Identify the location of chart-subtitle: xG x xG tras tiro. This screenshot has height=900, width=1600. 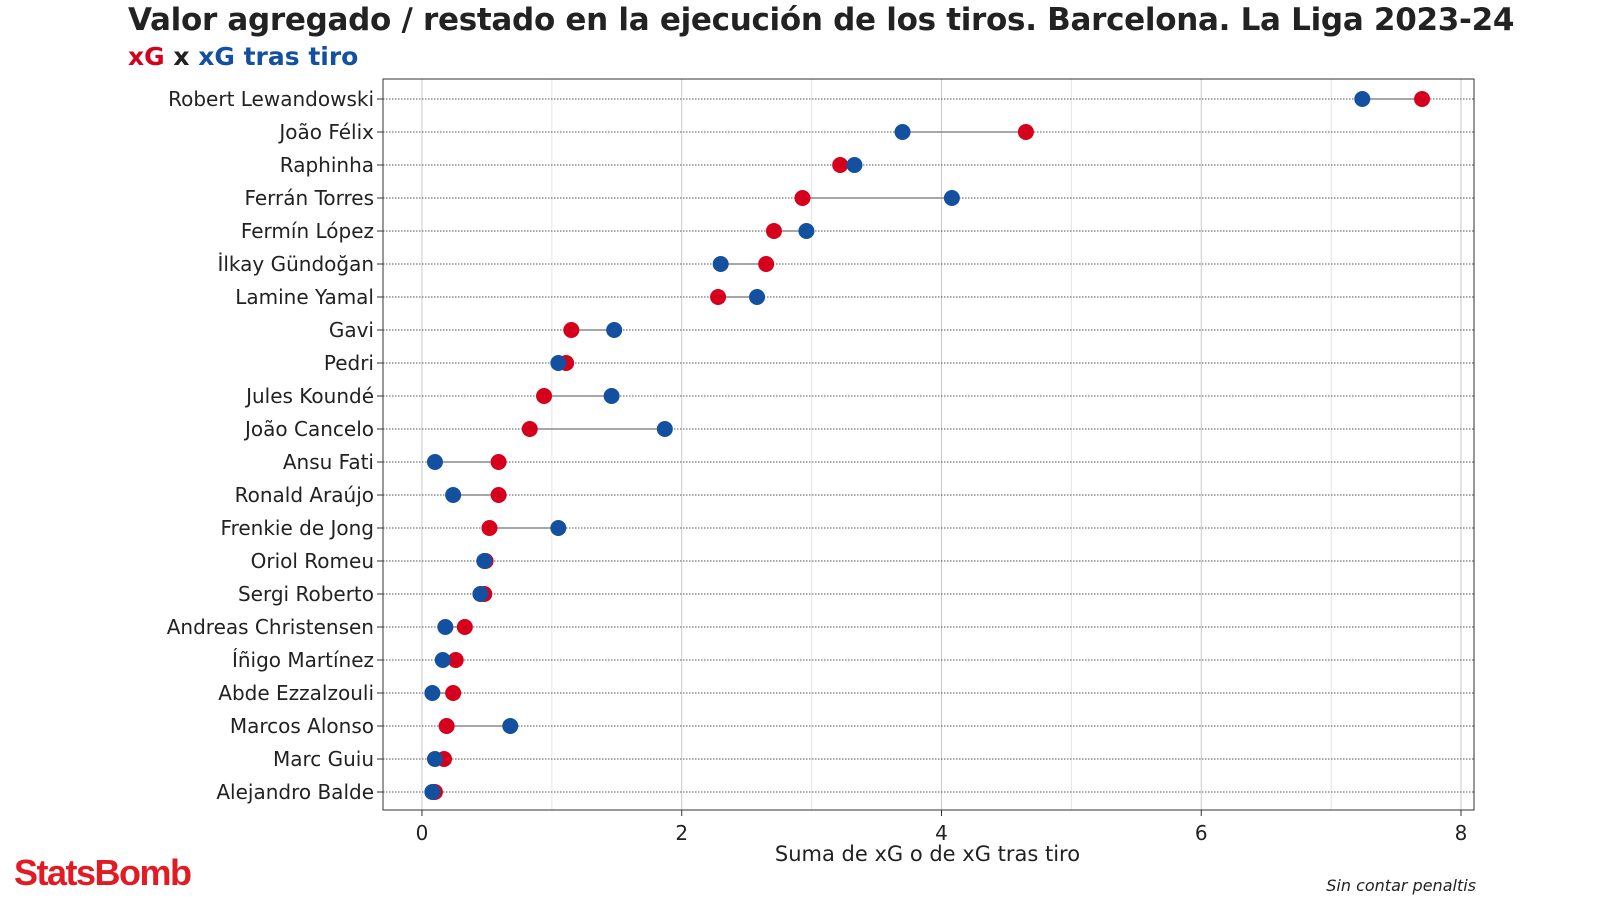
(243, 56).